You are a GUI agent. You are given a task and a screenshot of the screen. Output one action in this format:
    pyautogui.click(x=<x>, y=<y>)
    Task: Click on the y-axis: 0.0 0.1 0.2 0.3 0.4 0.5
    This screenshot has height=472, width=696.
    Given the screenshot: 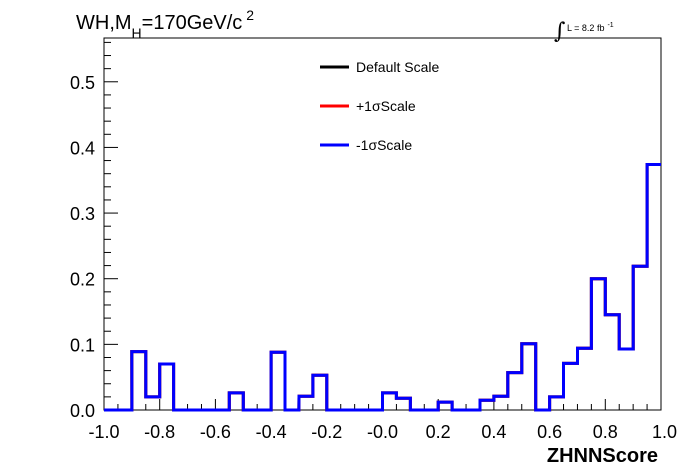 What is the action you would take?
    pyautogui.click(x=94, y=231)
    